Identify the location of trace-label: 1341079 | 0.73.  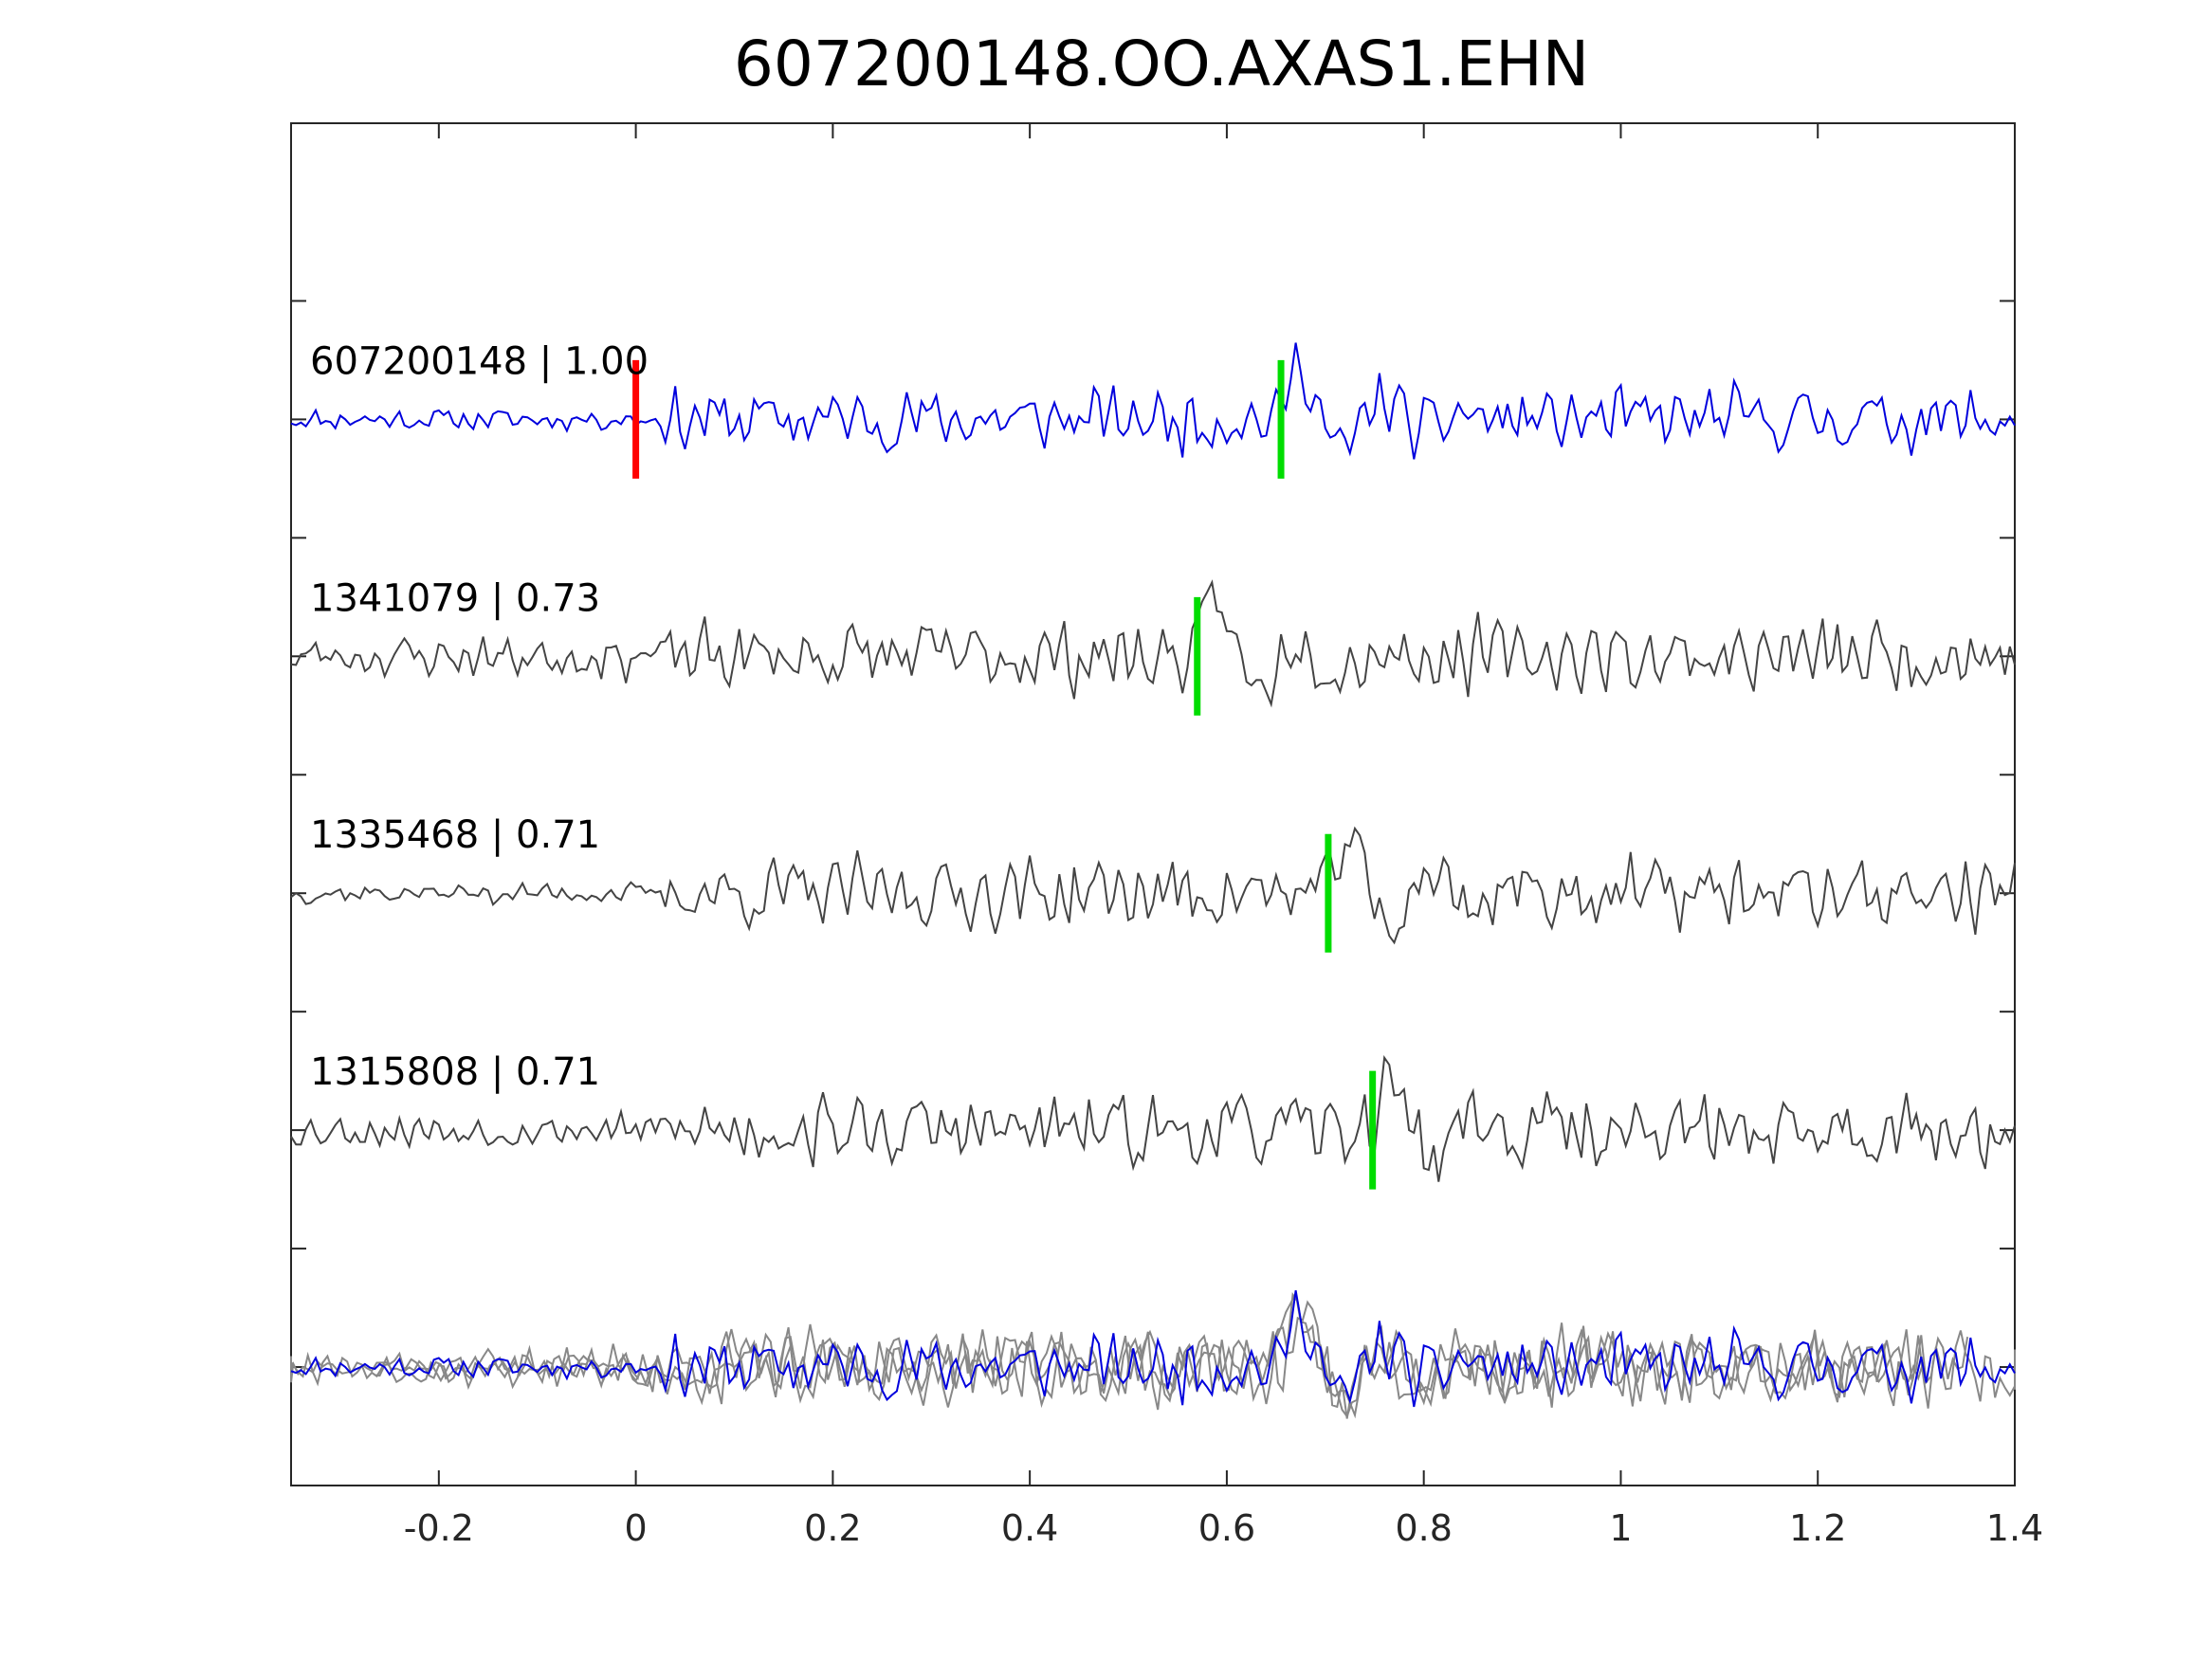
(455, 598).